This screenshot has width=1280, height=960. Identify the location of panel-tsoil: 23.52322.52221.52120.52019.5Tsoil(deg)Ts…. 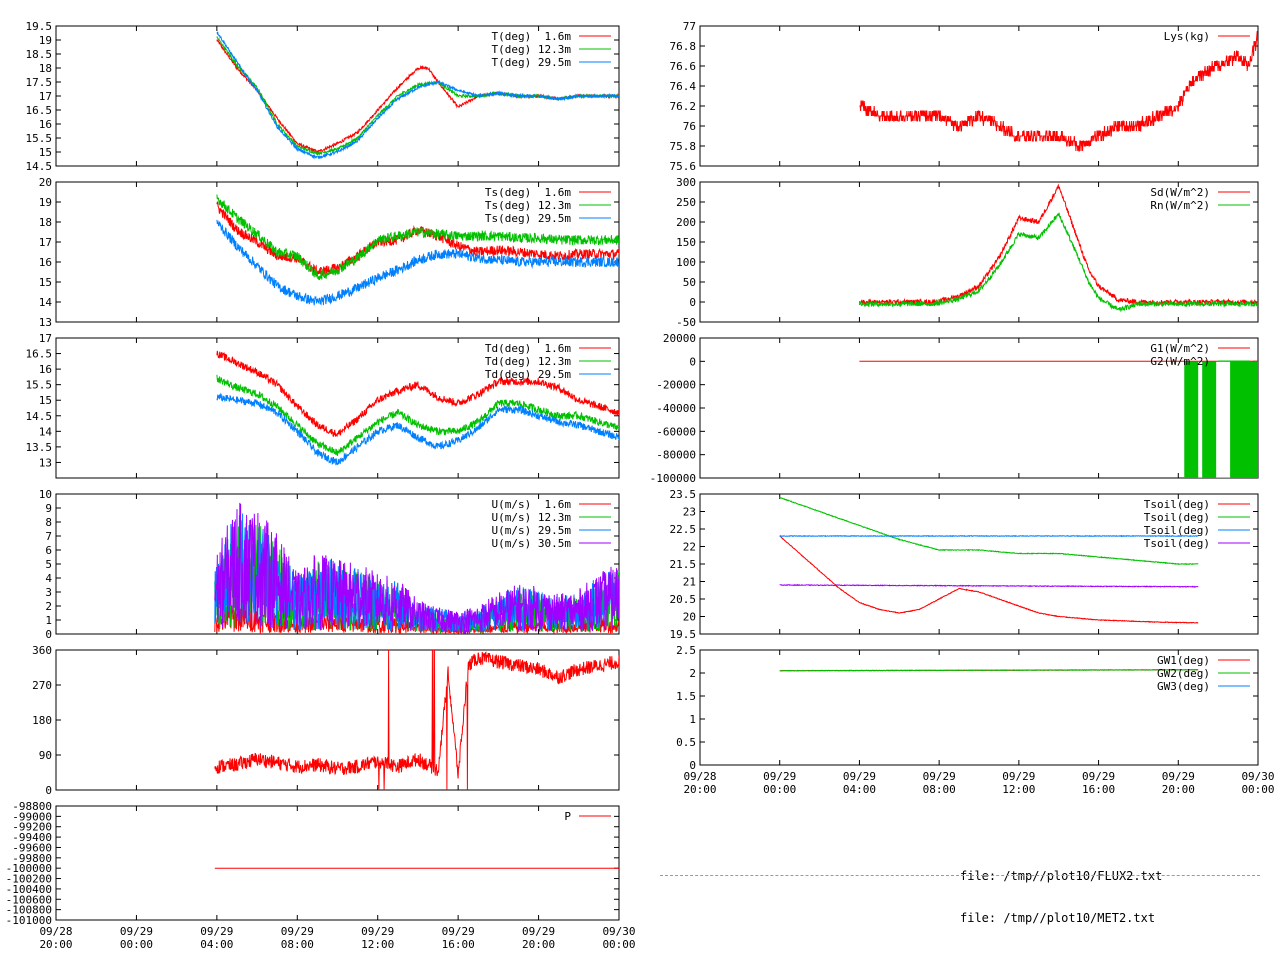
(964, 564).